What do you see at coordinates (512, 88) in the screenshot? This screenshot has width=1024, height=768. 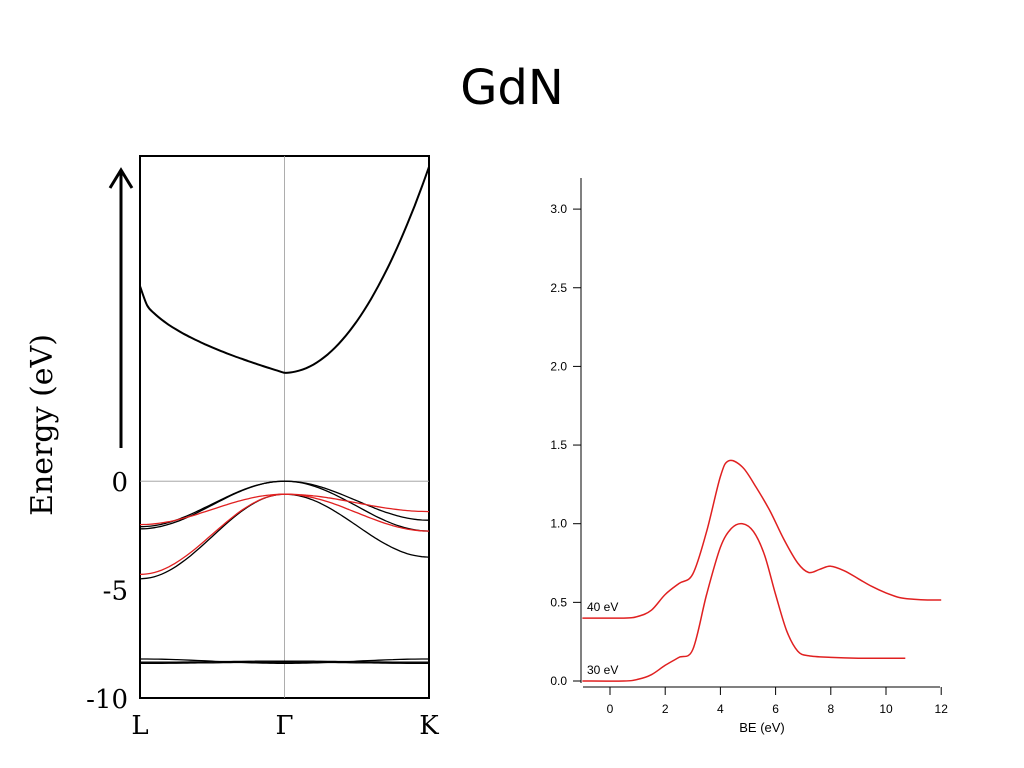 I see `slide-title: GdN` at bounding box center [512, 88].